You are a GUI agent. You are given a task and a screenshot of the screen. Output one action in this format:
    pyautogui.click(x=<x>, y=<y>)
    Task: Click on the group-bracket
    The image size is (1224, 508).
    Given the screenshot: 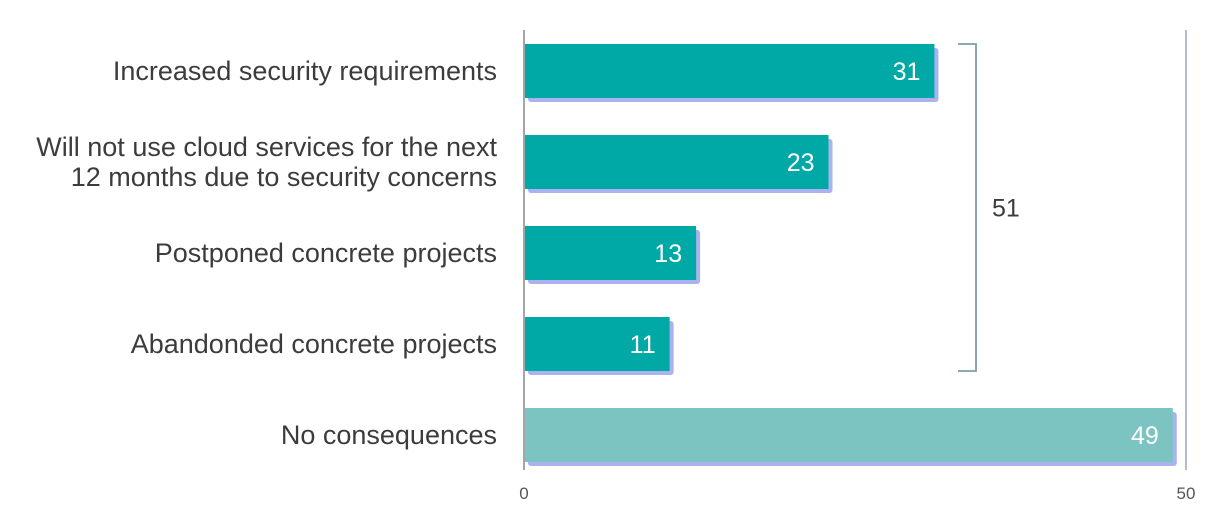 What is the action you would take?
    pyautogui.click(x=967, y=207)
    